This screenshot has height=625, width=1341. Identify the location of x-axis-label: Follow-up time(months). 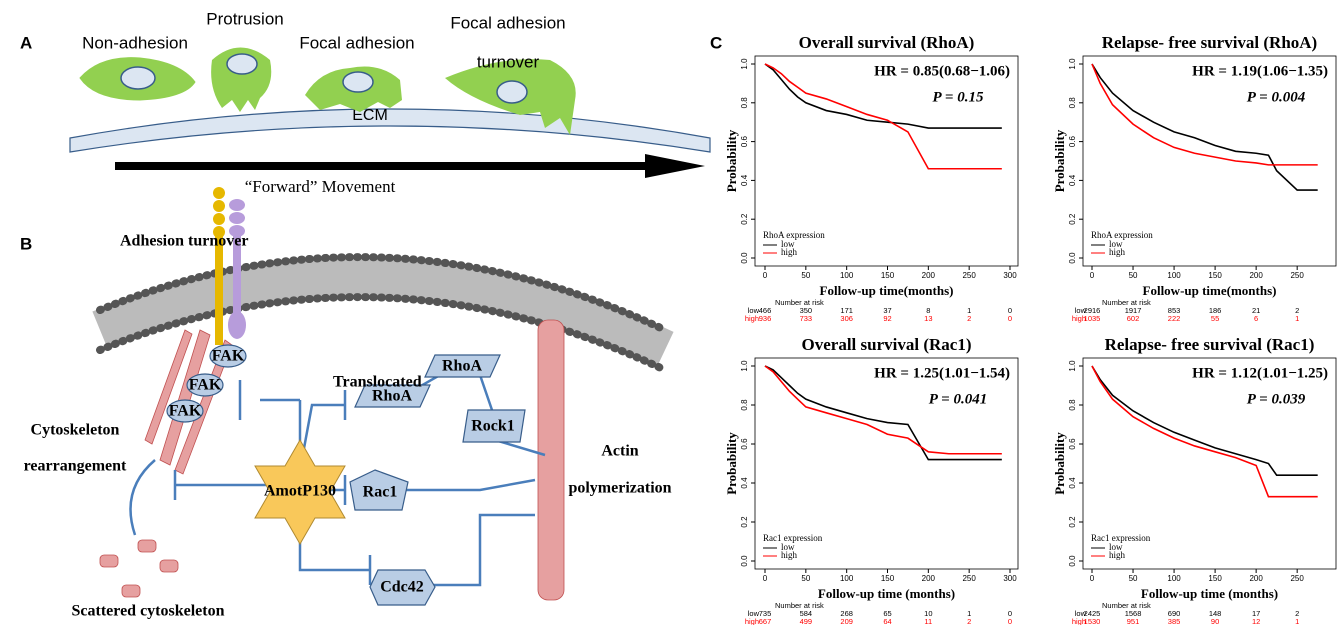
(887, 290).